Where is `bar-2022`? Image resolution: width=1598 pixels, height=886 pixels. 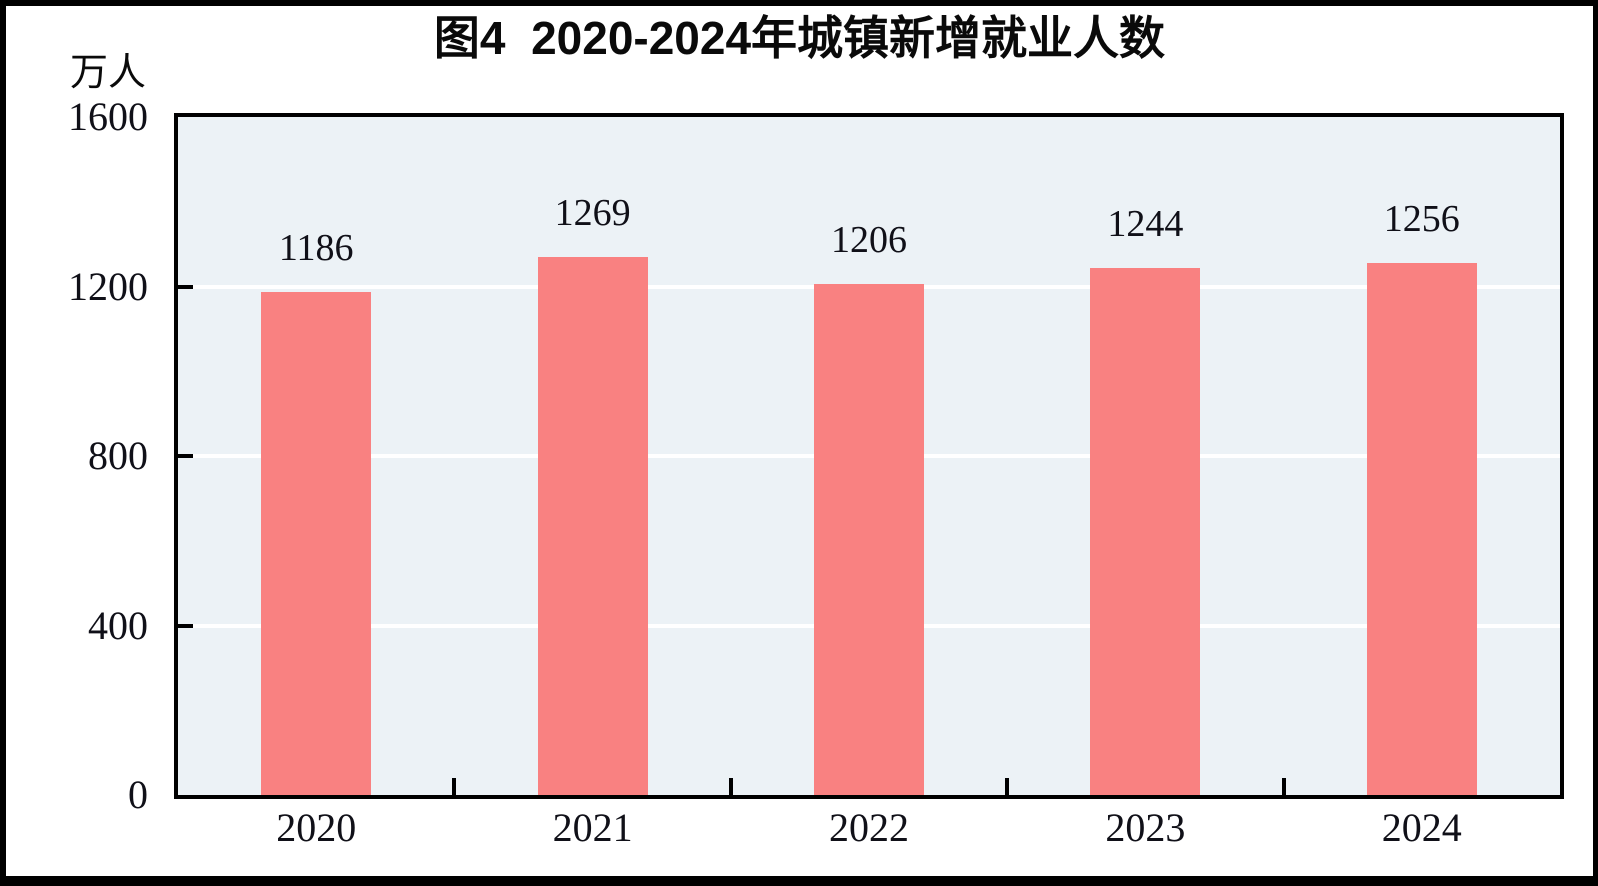
bar-2022 is located at coordinates (869, 539).